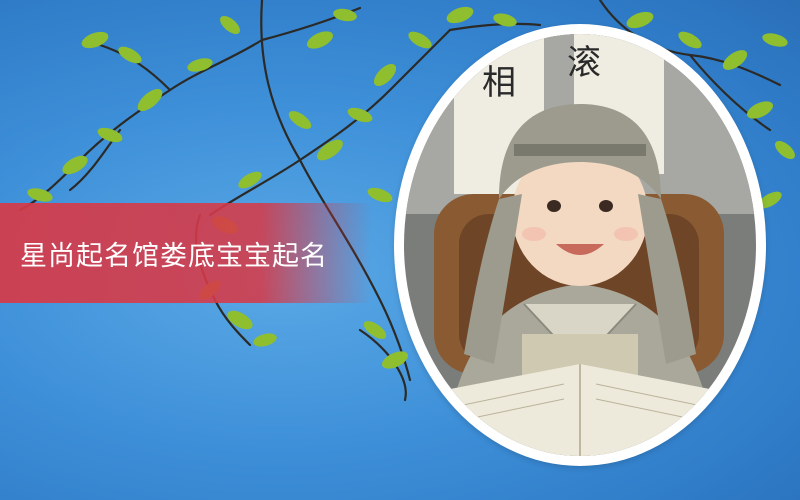 The image size is (800, 500). I want to click on scroll-character-1: 相, so click(499, 83).